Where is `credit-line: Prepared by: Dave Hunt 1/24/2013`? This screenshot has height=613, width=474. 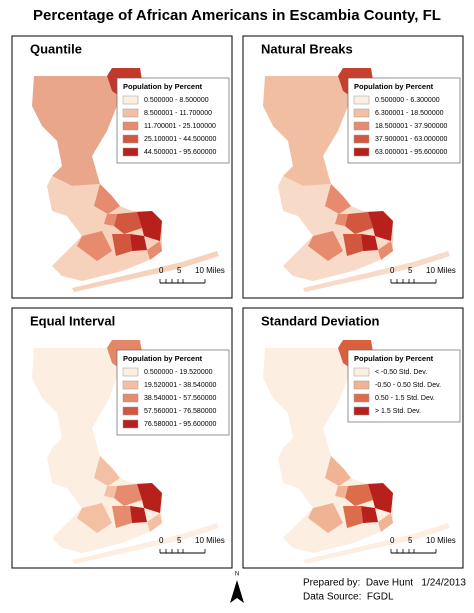
credit-line: Prepared by: Dave Hunt 1/24/2013 is located at coordinates (384, 583).